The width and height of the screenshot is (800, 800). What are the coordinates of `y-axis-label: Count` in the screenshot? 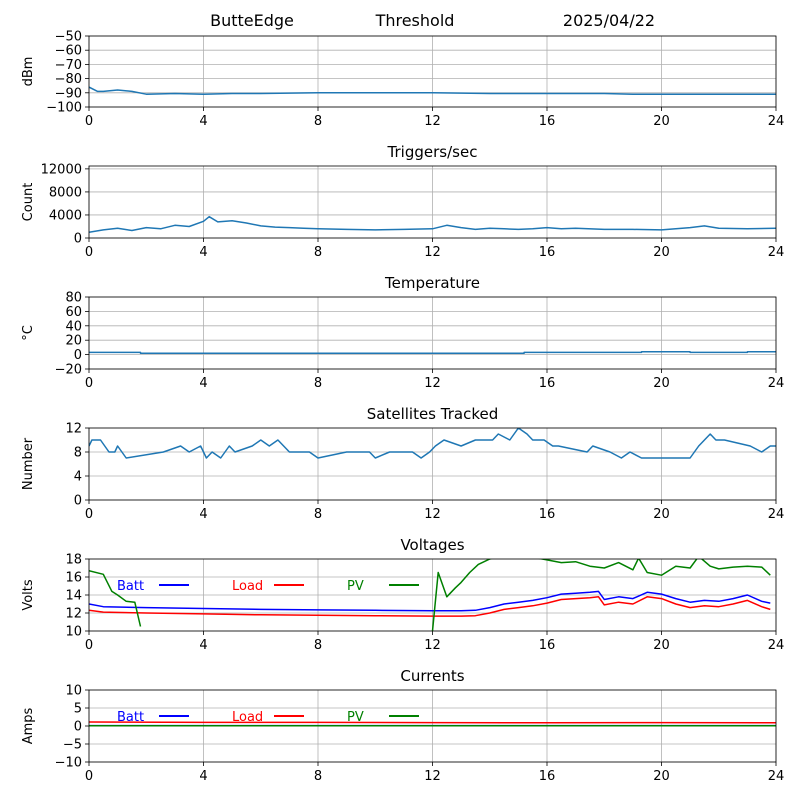 It's located at (28, 202).